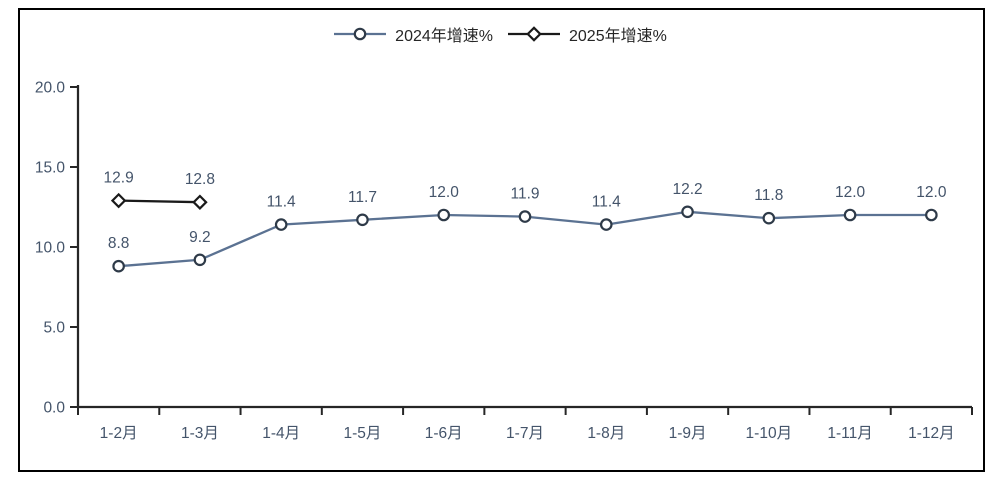 The width and height of the screenshot is (1000, 481). I want to click on x-tick-label: 1-2月, so click(119, 433).